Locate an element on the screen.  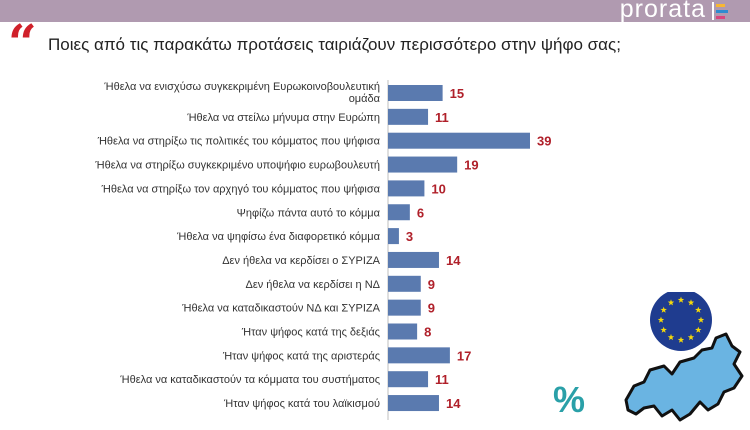
value-label-5: 10 is located at coordinates (438, 188).